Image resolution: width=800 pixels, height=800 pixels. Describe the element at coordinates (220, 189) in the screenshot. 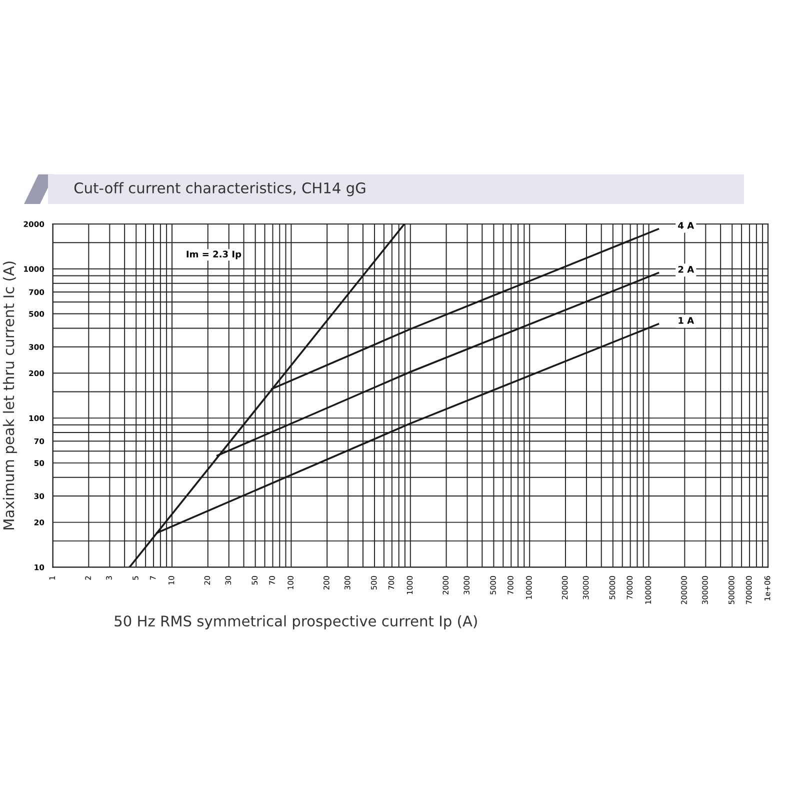

I see `chart-title: Cut-off current characteristics, CH14 gG` at that location.